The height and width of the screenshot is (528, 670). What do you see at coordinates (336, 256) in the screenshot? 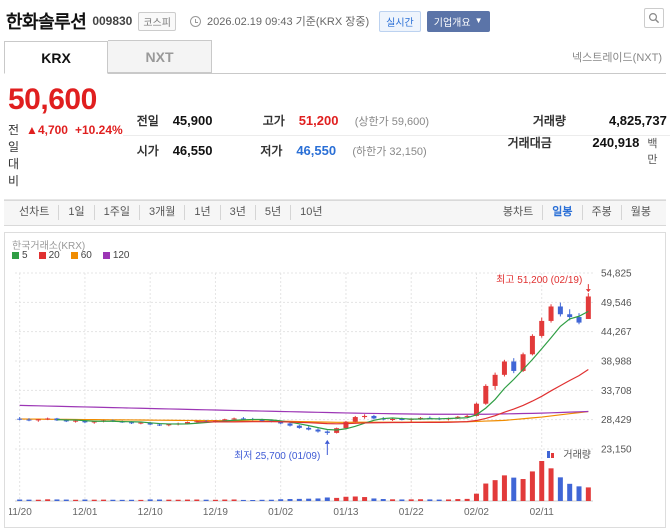
I see `ma-legend: 5 20 60 120` at bounding box center [336, 256].